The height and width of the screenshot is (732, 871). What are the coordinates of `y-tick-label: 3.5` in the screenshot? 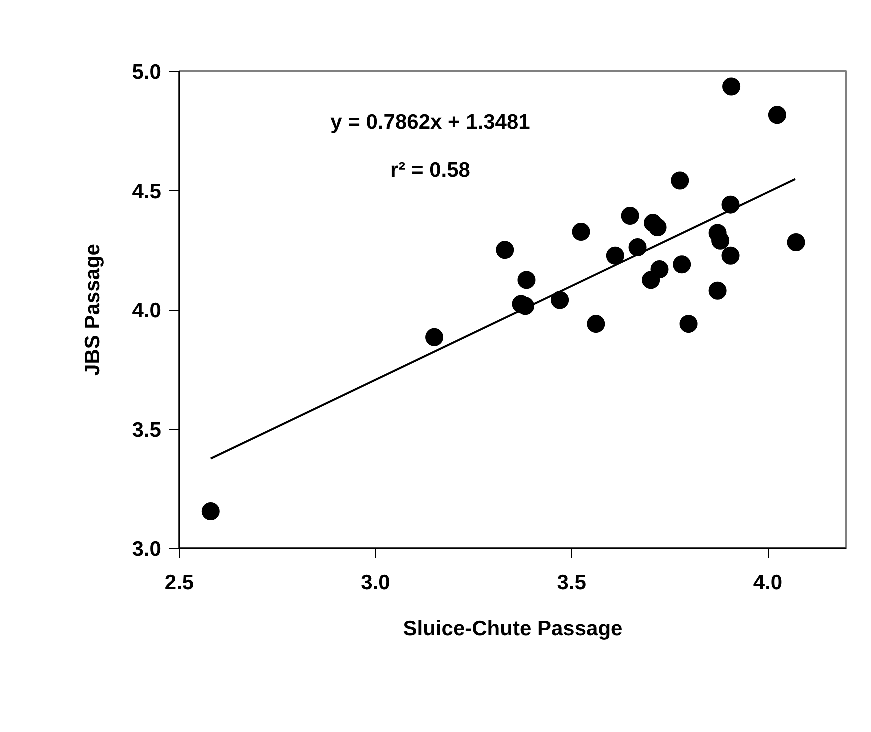 It's located at (147, 430).